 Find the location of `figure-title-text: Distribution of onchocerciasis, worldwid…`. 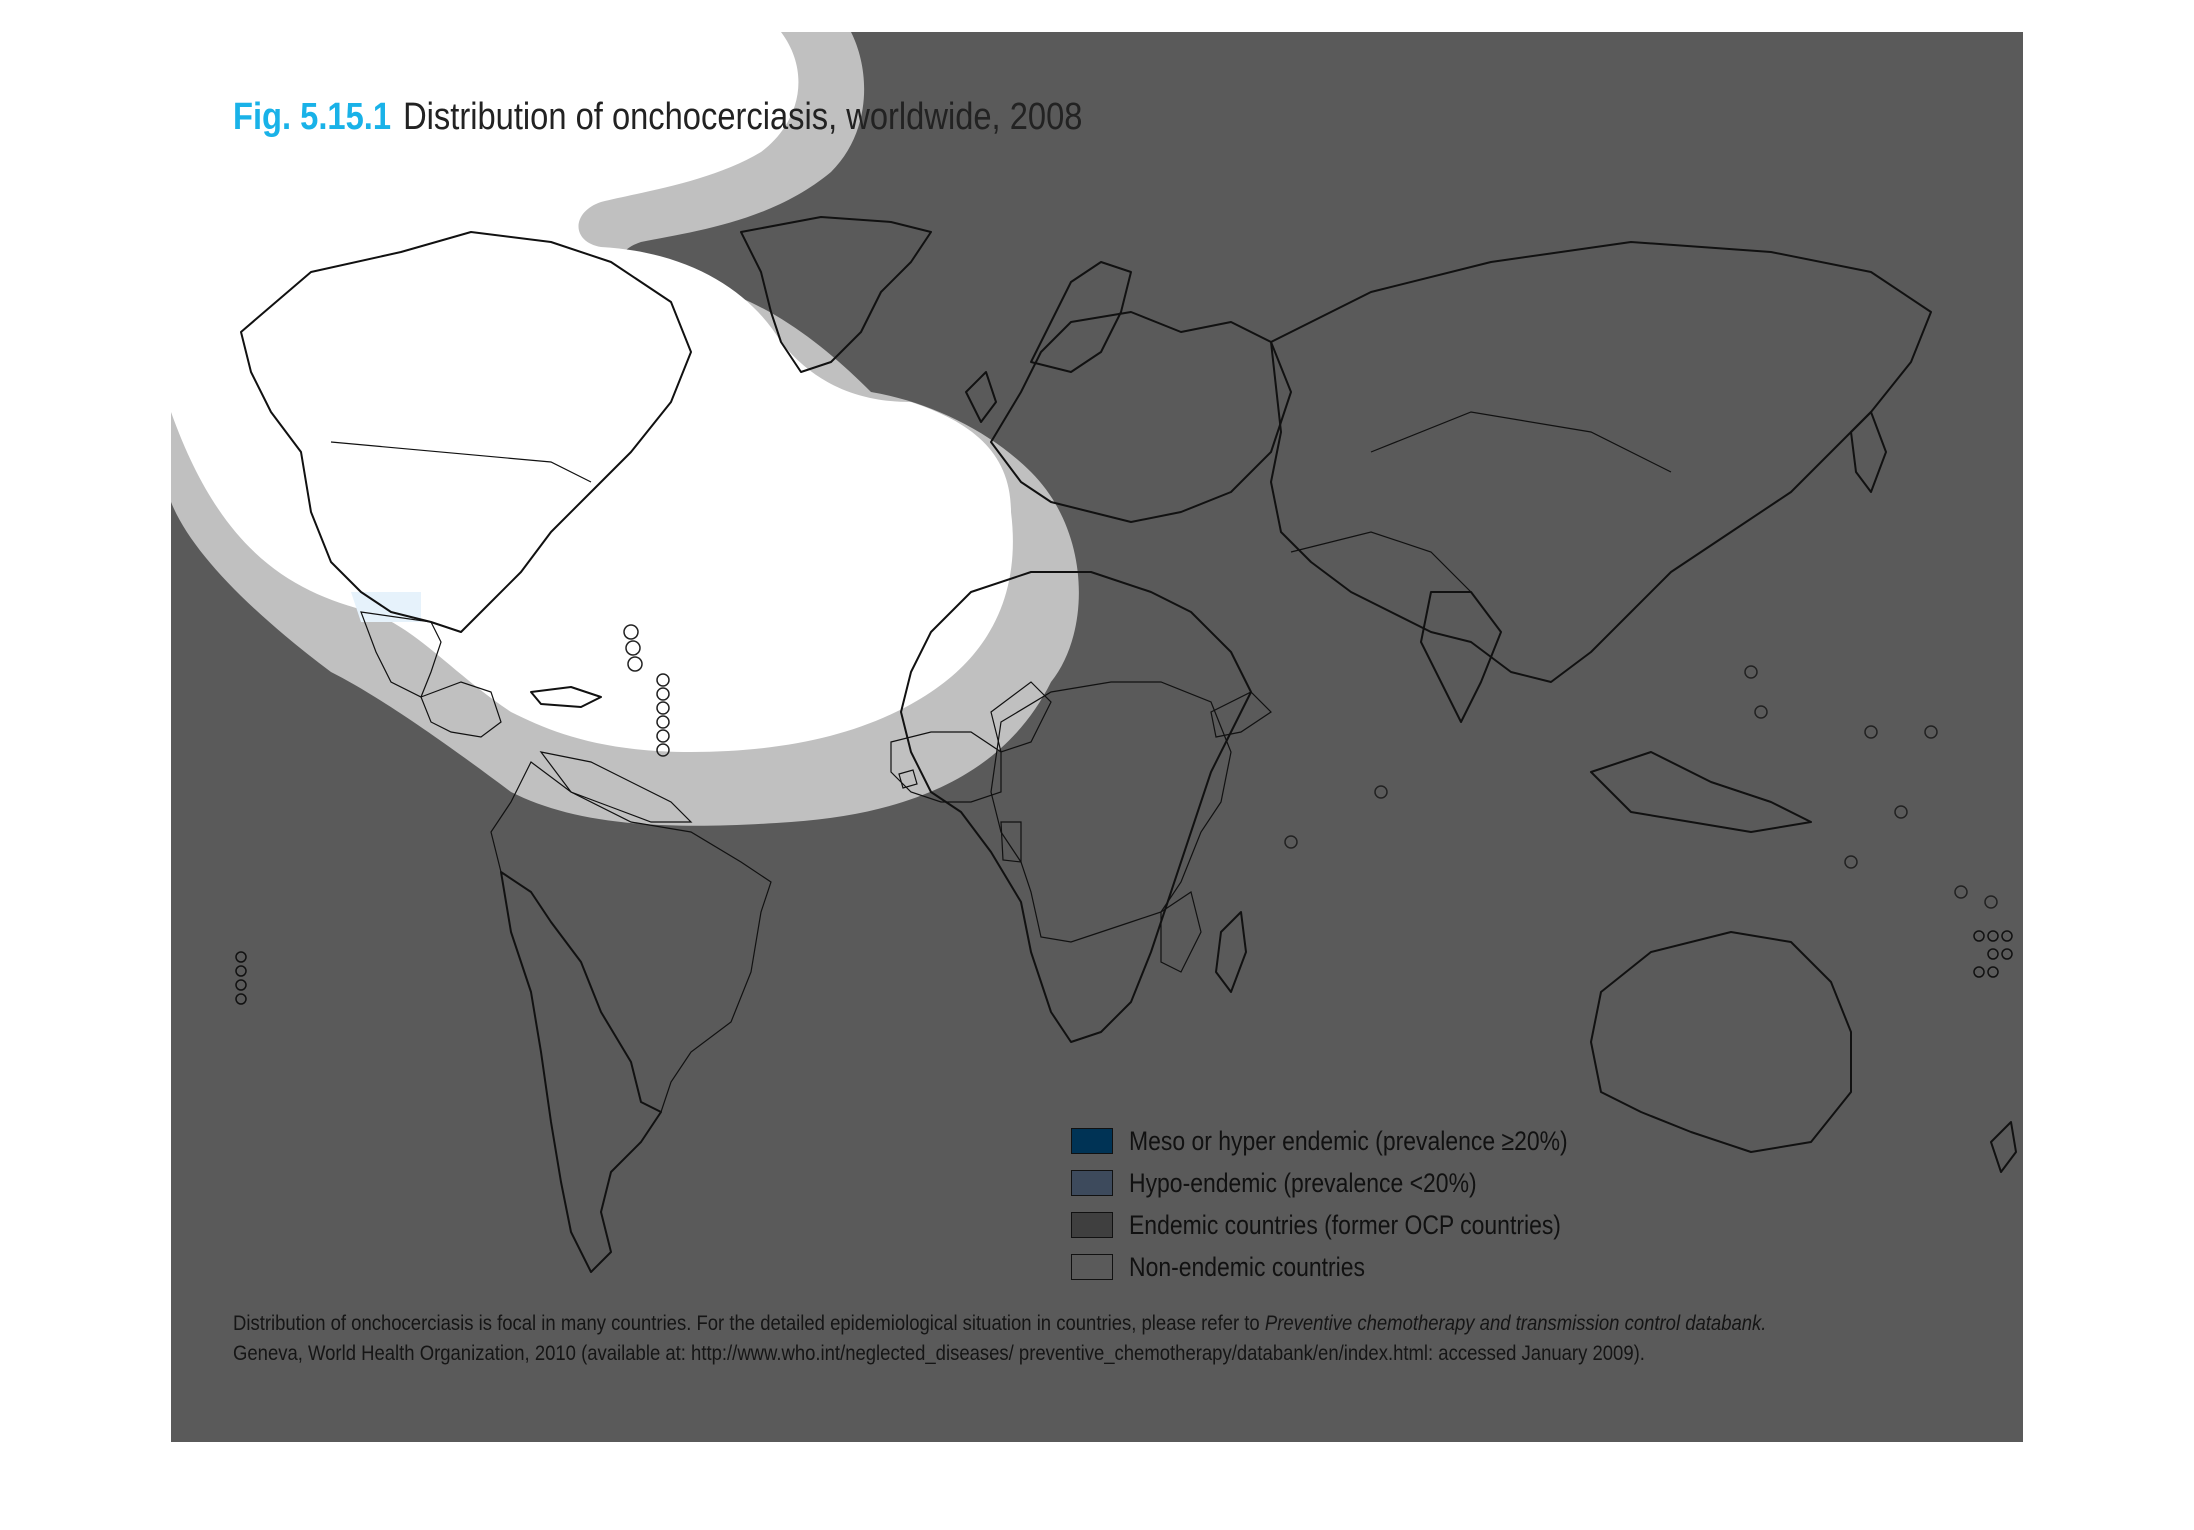

figure-title-text: Distribution of onchocerciasis, worldwid… is located at coordinates (743, 117).